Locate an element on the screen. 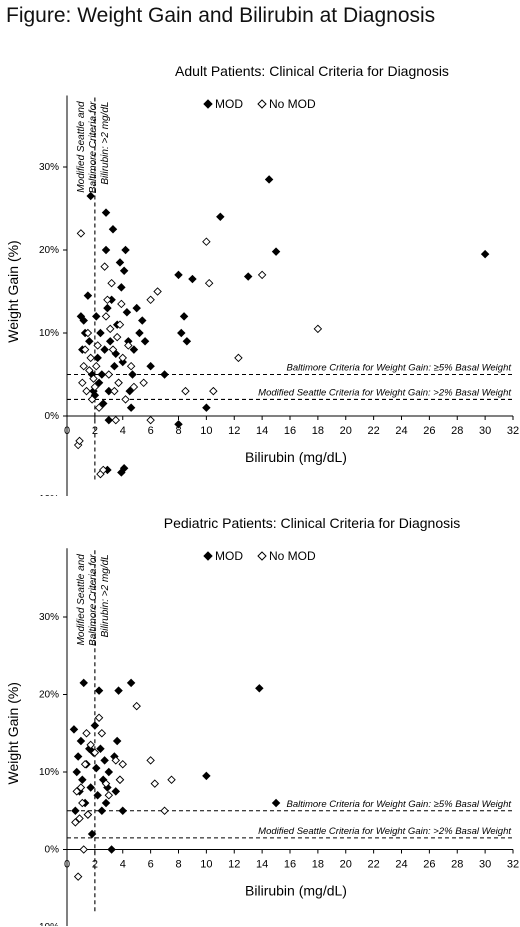 The height and width of the screenshot is (927, 520). legend-no-mod-label: No MOD is located at coordinates (292, 556).